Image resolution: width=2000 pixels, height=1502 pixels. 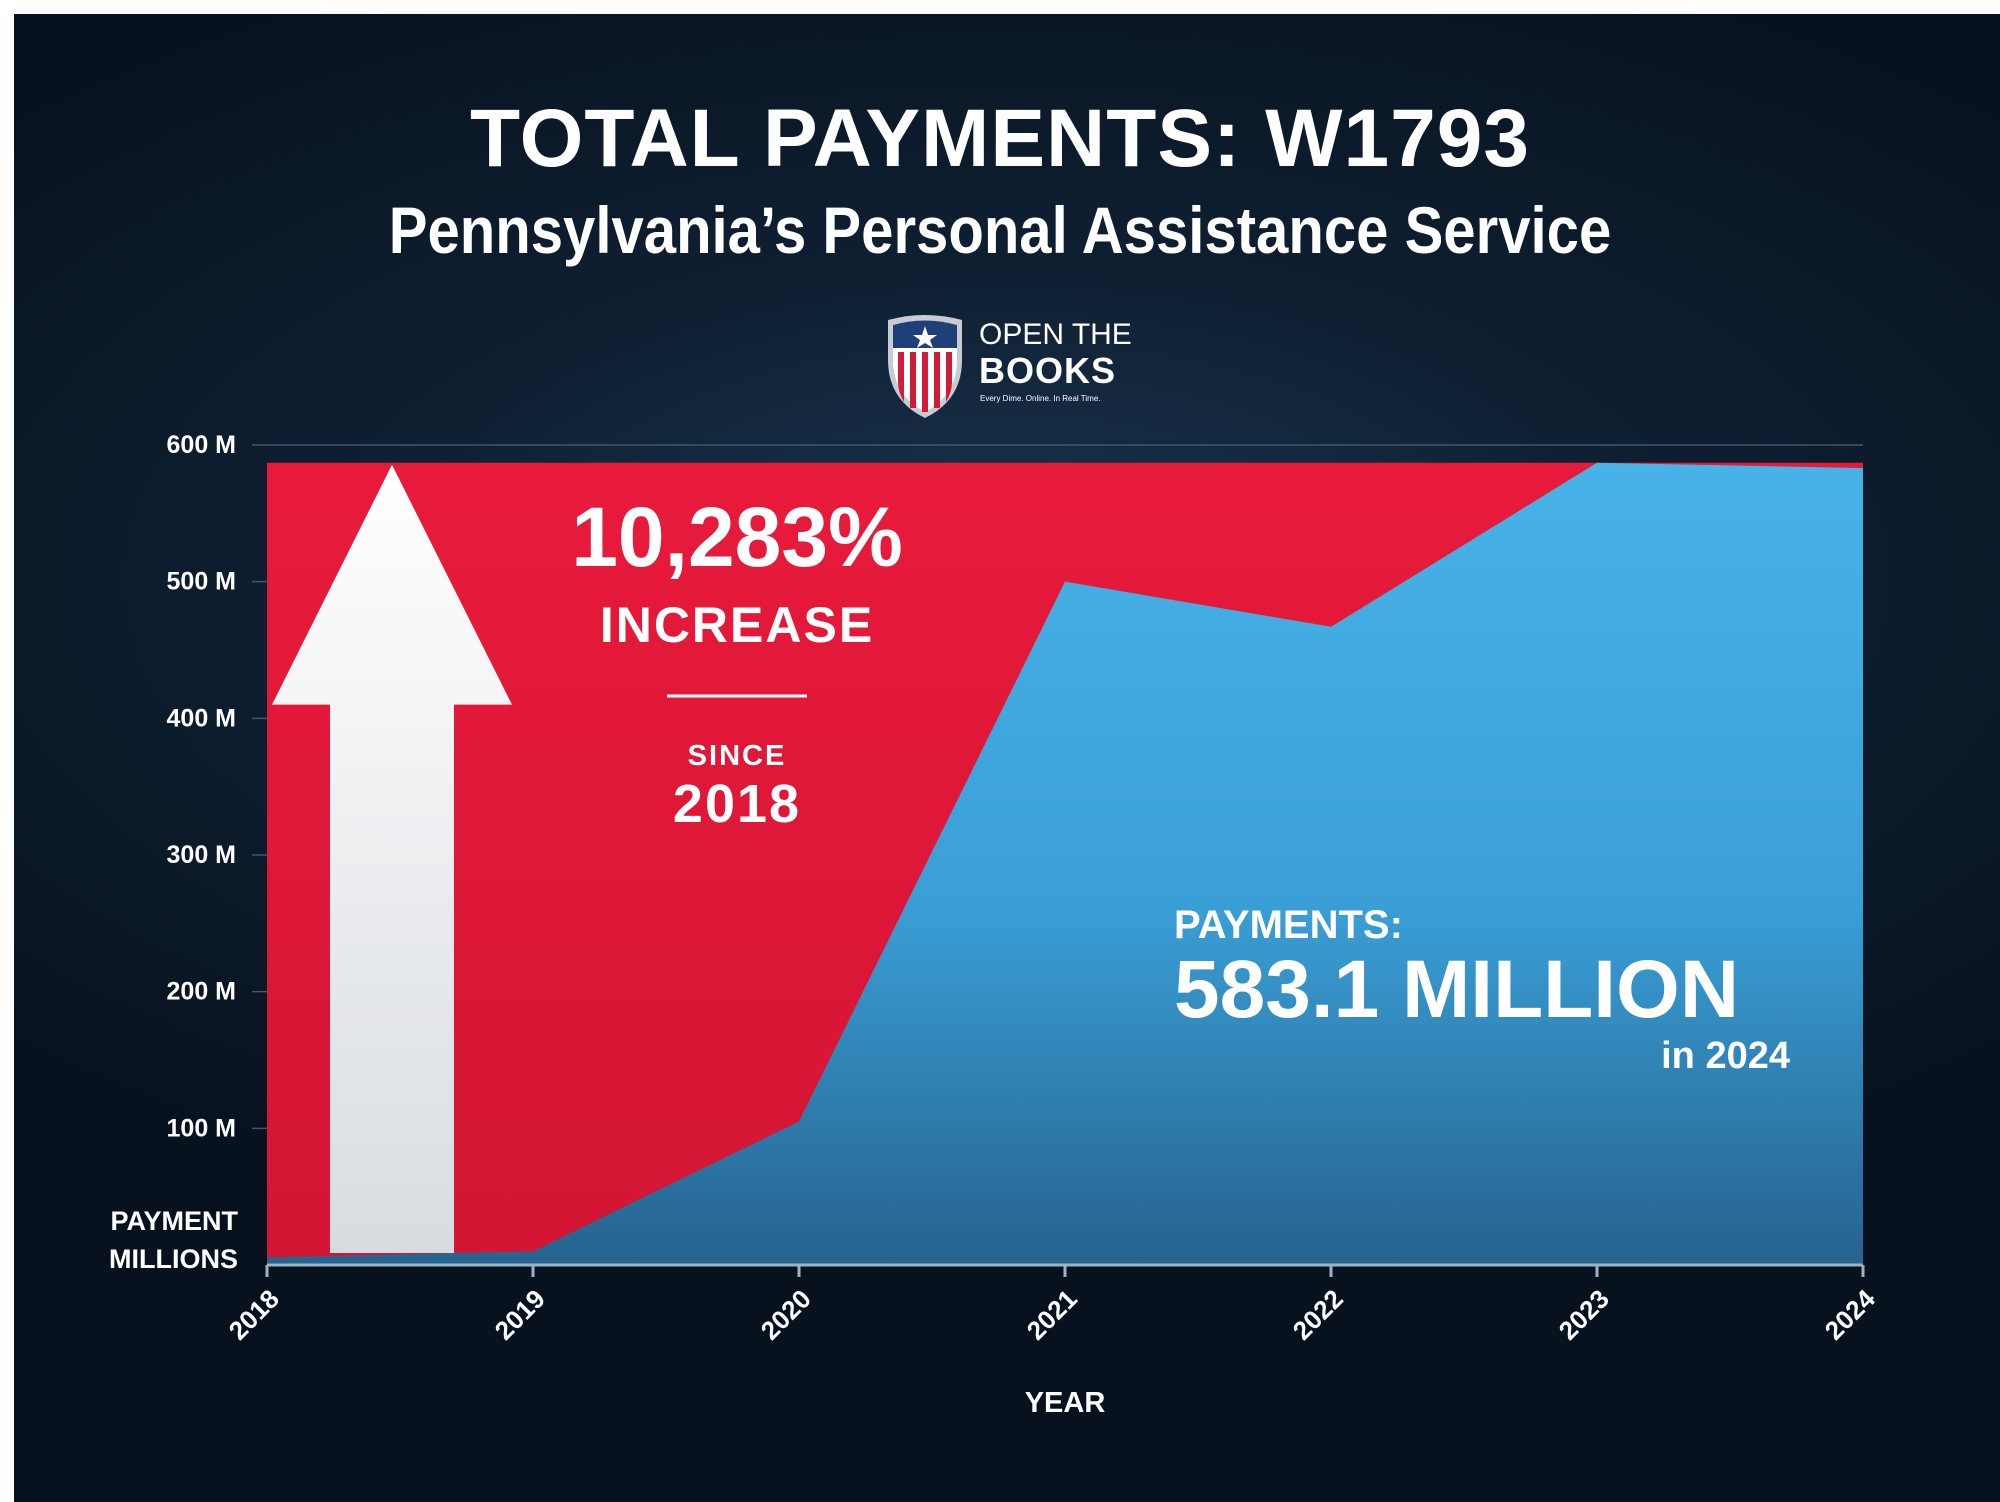 I want to click on x-tick-label: 2023, so click(x=1584, y=1315).